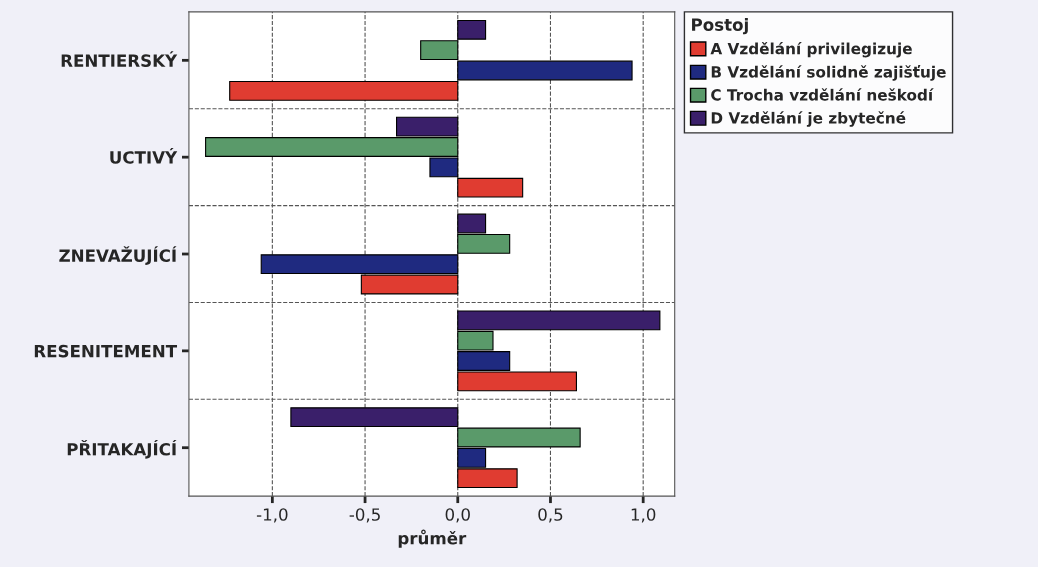  What do you see at coordinates (643, 515) in the screenshot?
I see `x-tick-label: 1,0` at bounding box center [643, 515].